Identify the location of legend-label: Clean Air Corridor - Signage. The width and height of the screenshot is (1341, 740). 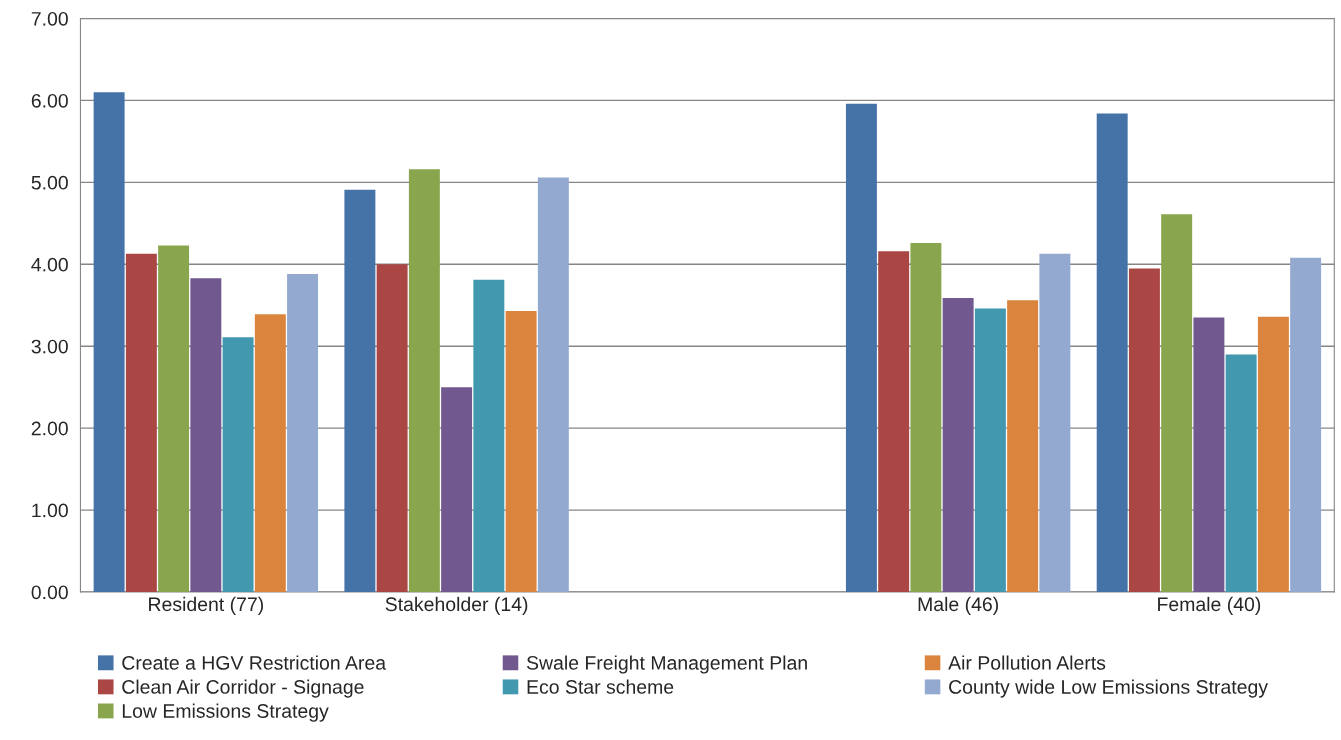
(243, 688).